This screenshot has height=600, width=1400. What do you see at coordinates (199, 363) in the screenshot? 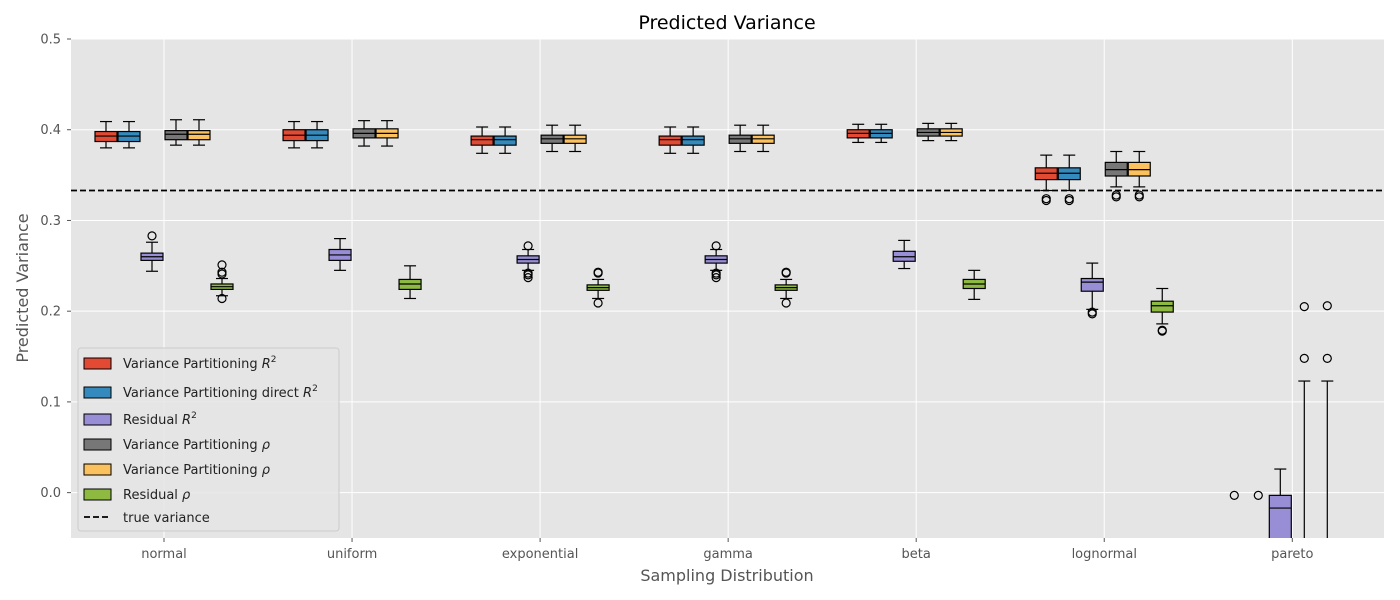
I see `legend-entry: Variance Partitioning R2` at bounding box center [199, 363].